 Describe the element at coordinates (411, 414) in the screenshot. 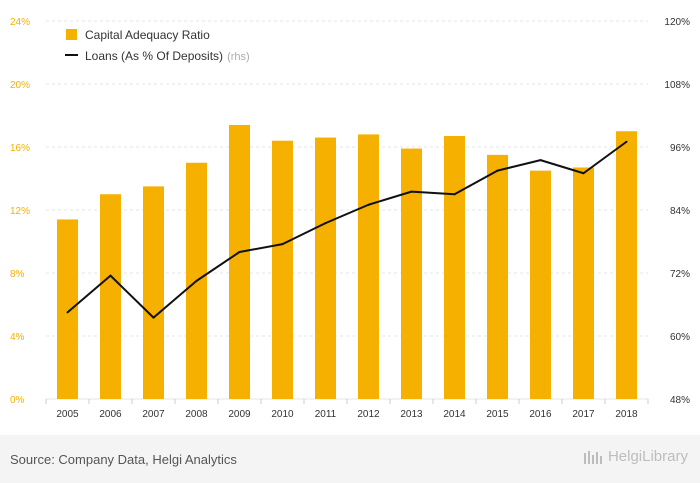

I see `x-tick-label: 2013` at that location.